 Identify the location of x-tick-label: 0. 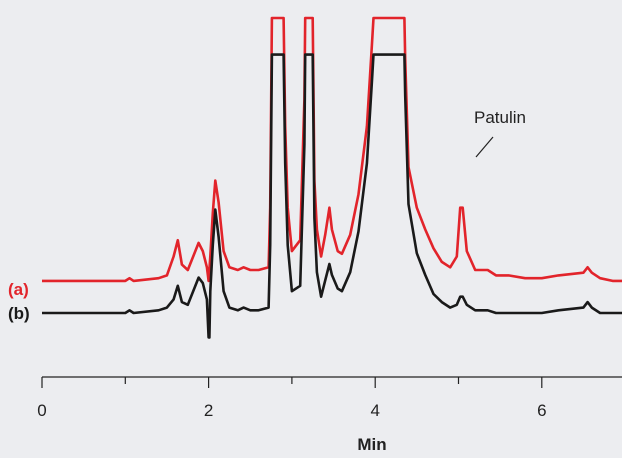
(41, 410).